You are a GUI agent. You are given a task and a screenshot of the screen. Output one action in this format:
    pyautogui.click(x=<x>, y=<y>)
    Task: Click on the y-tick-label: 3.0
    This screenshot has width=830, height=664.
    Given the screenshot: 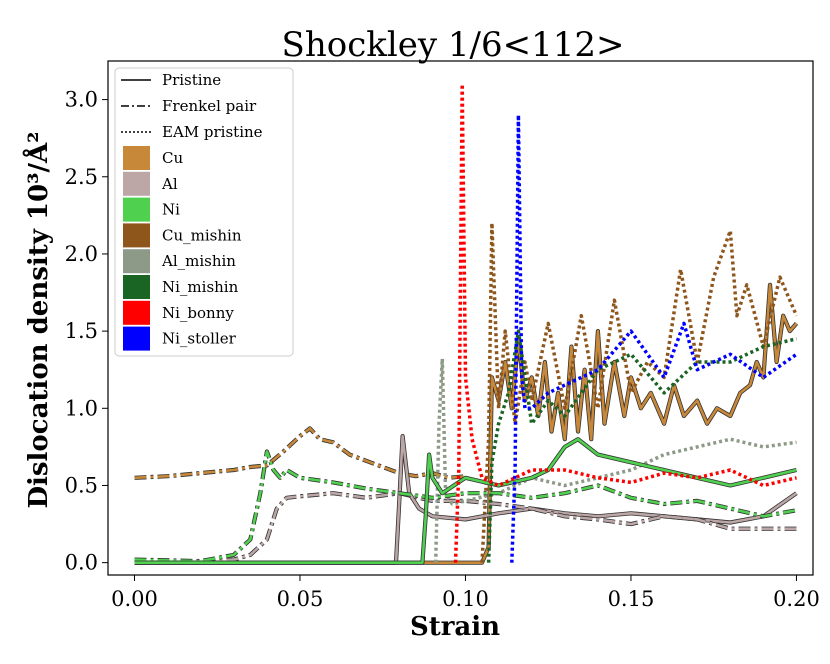 What is the action you would take?
    pyautogui.click(x=81, y=100)
    